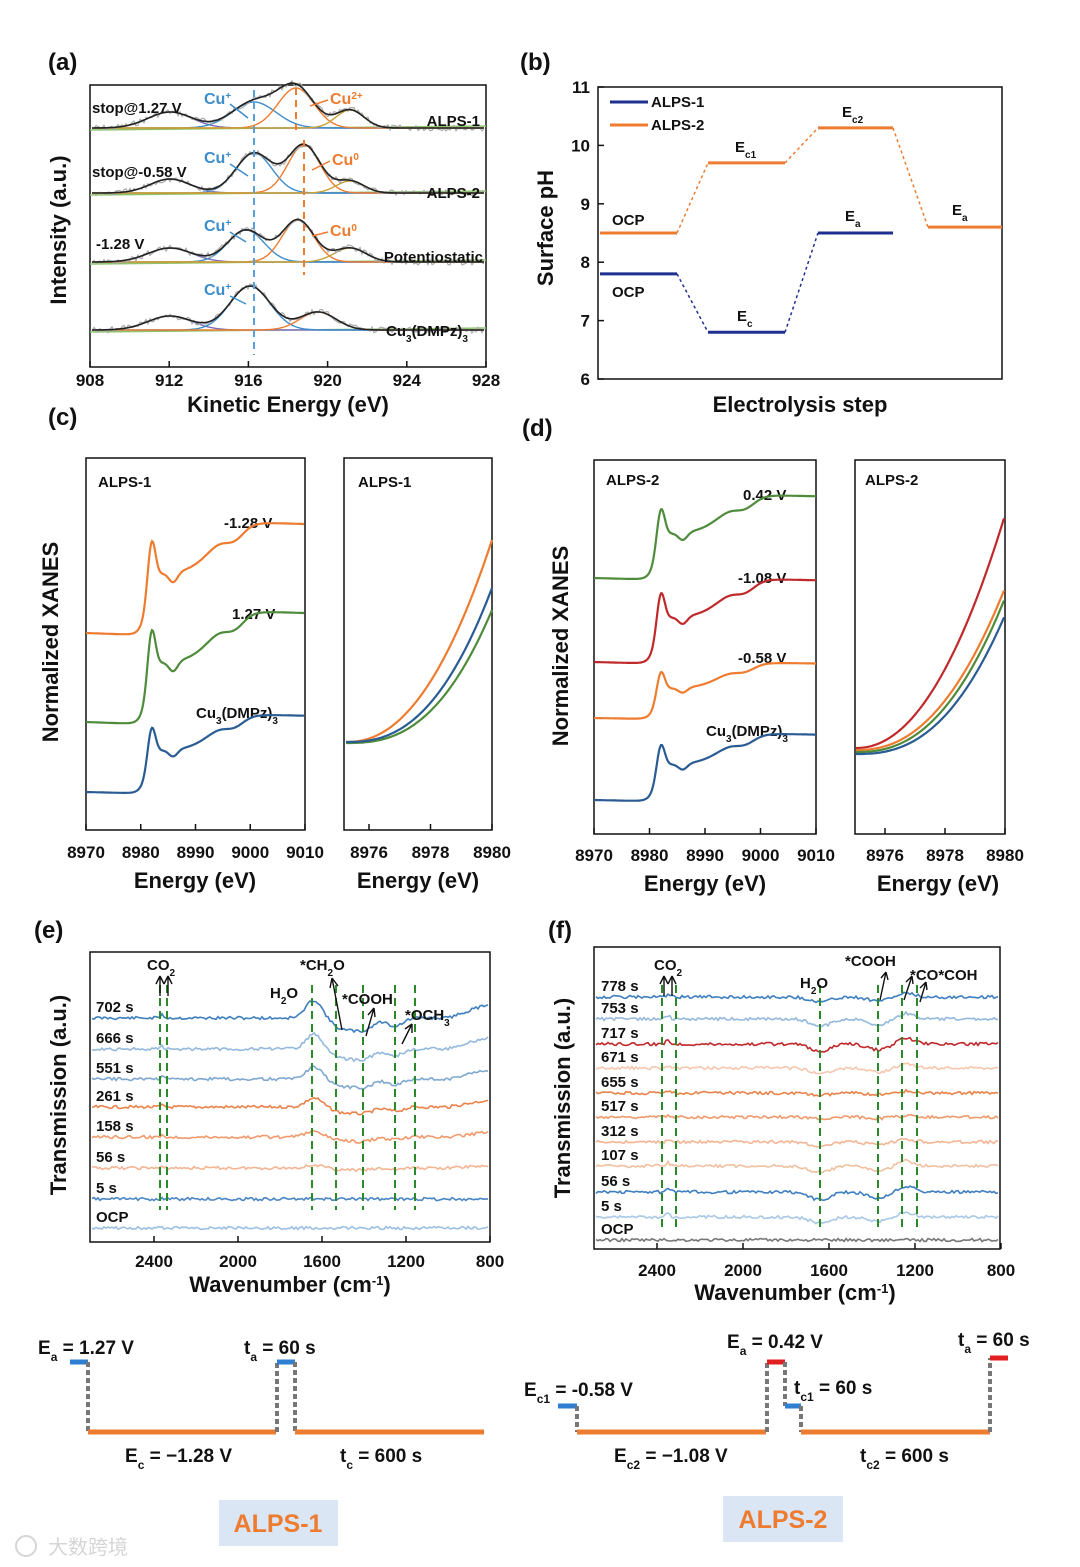  I want to click on f-time-label: OCP, so click(617, 1229).